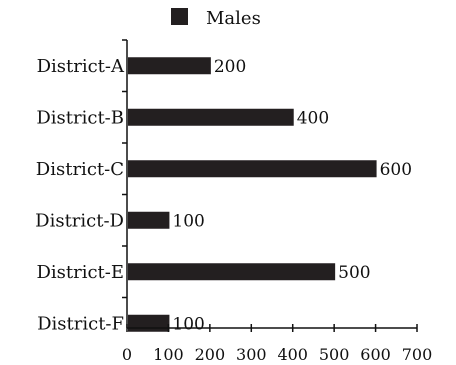 The image size is (456, 365). Describe the element at coordinates (80, 117) in the screenshot. I see `category-label: District-B` at that location.